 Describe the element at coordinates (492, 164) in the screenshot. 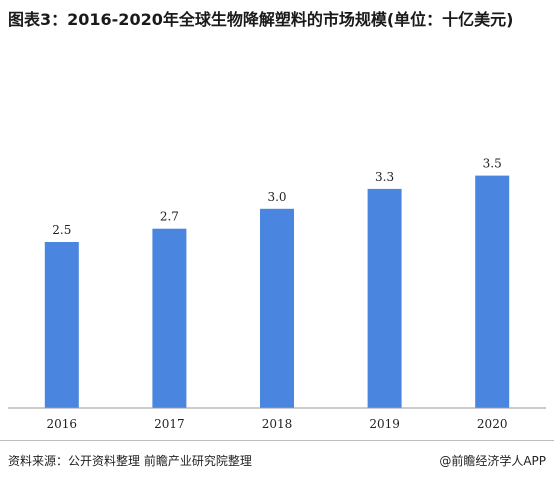

I see `value-label-2020: 3.5` at that location.